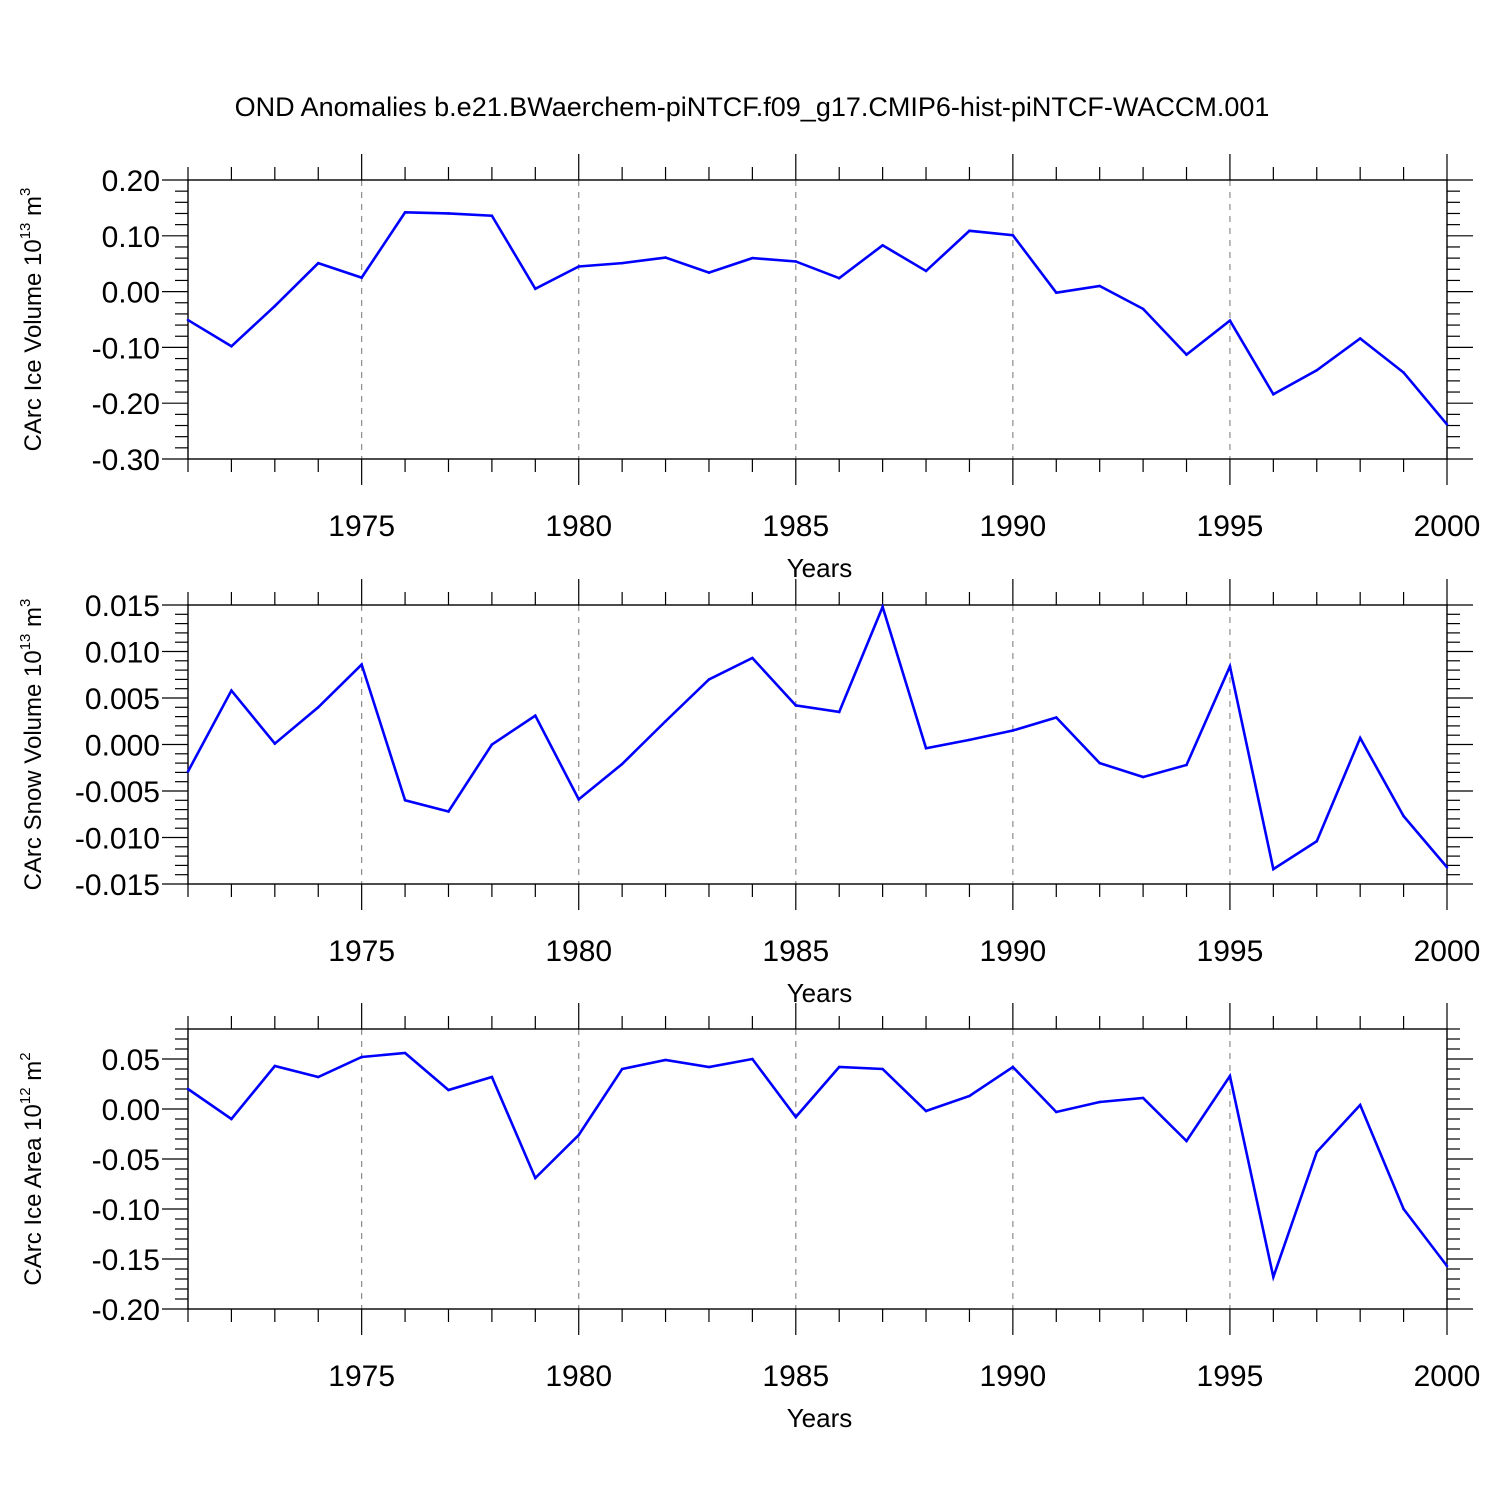  What do you see at coordinates (25, 1095) in the screenshot?
I see `y-axis-label-superscript: 12` at bounding box center [25, 1095].